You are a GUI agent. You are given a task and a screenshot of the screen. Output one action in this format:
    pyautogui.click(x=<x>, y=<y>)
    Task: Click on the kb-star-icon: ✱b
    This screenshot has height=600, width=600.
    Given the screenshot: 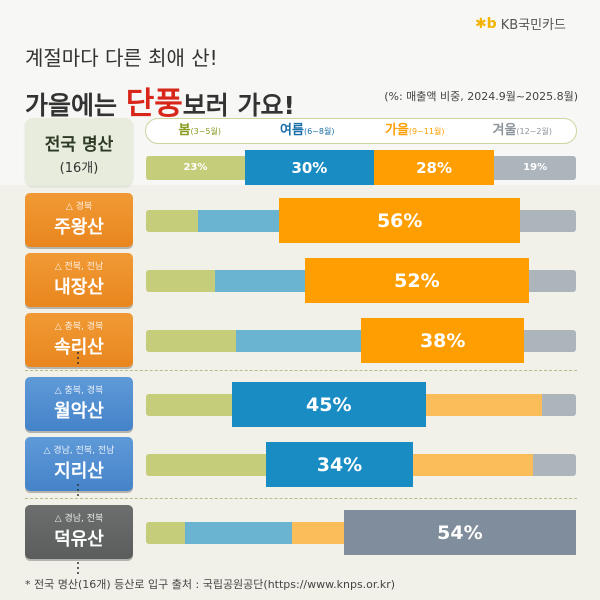 What is the action you would take?
    pyautogui.click(x=485, y=23)
    